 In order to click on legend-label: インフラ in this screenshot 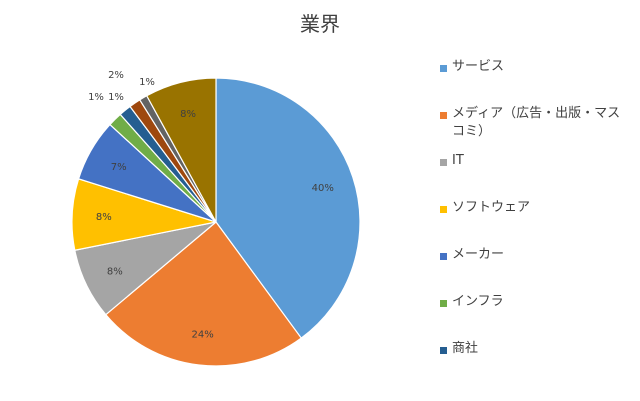, I will do `click(478, 301)`.